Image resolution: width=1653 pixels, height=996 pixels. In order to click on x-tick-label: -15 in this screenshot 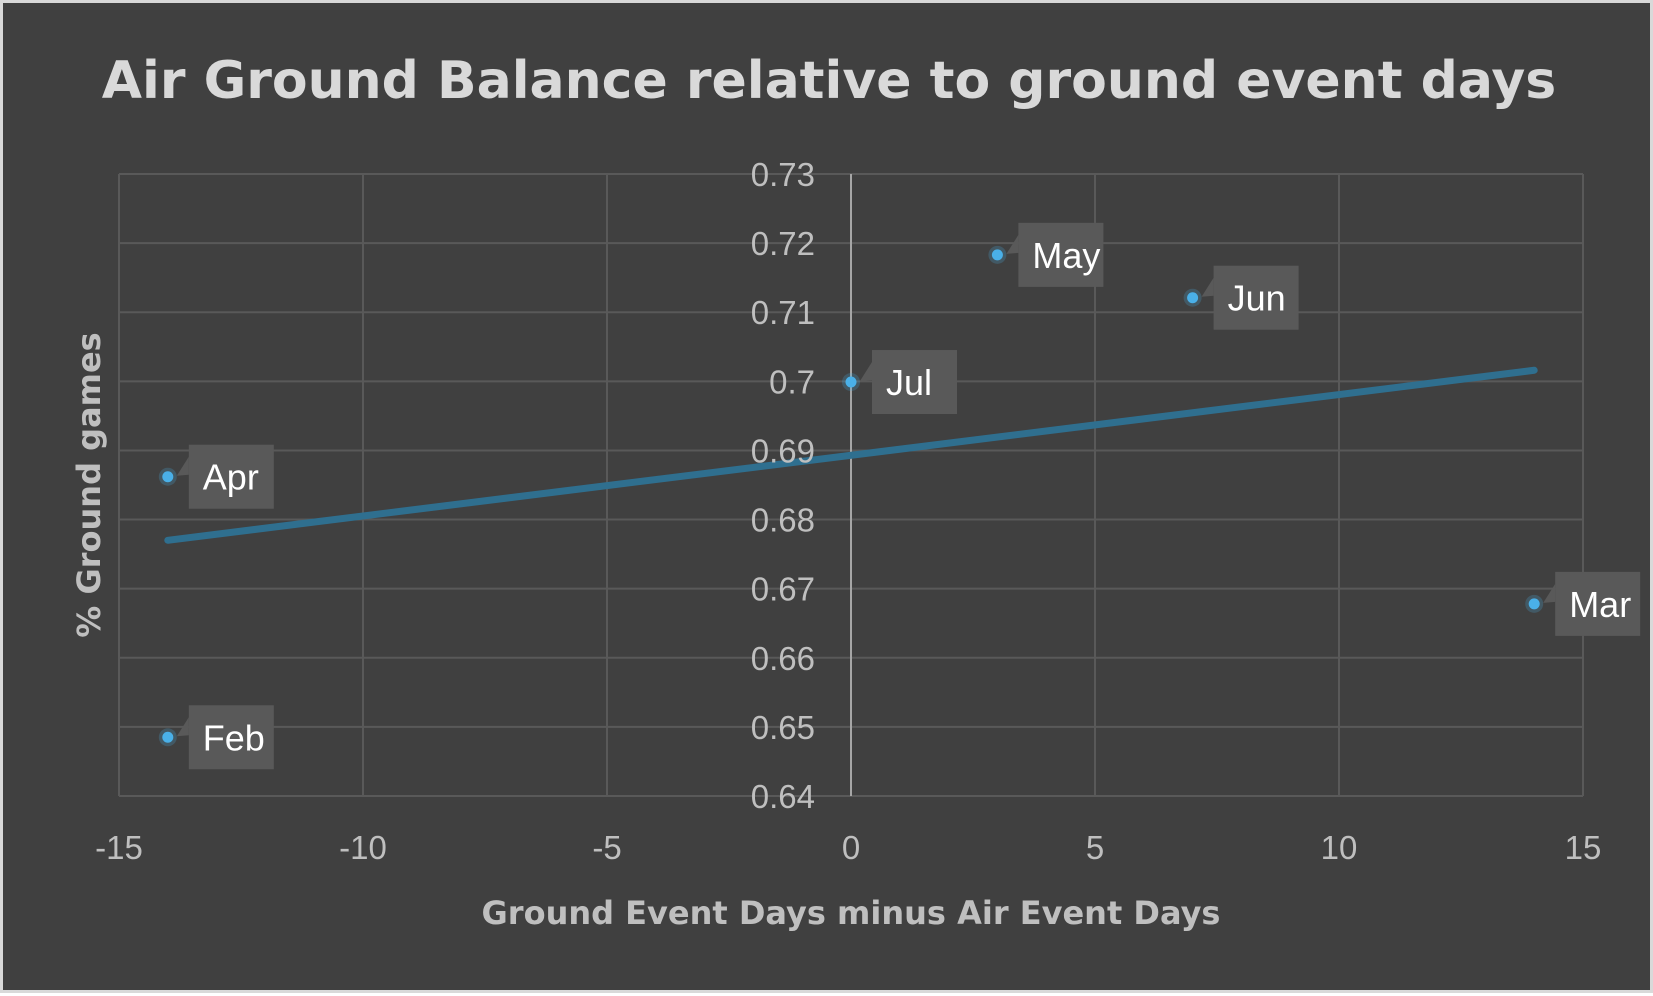, I will do `click(119, 847)`.